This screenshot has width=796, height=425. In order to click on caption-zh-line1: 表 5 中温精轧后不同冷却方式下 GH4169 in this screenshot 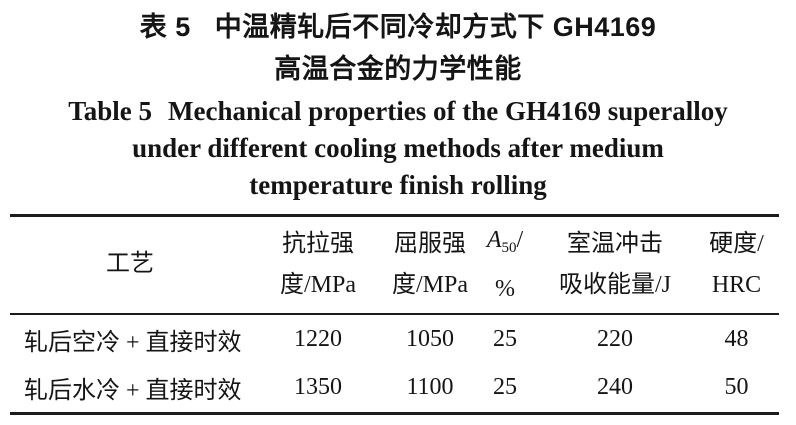, I will do `click(398, 27)`.